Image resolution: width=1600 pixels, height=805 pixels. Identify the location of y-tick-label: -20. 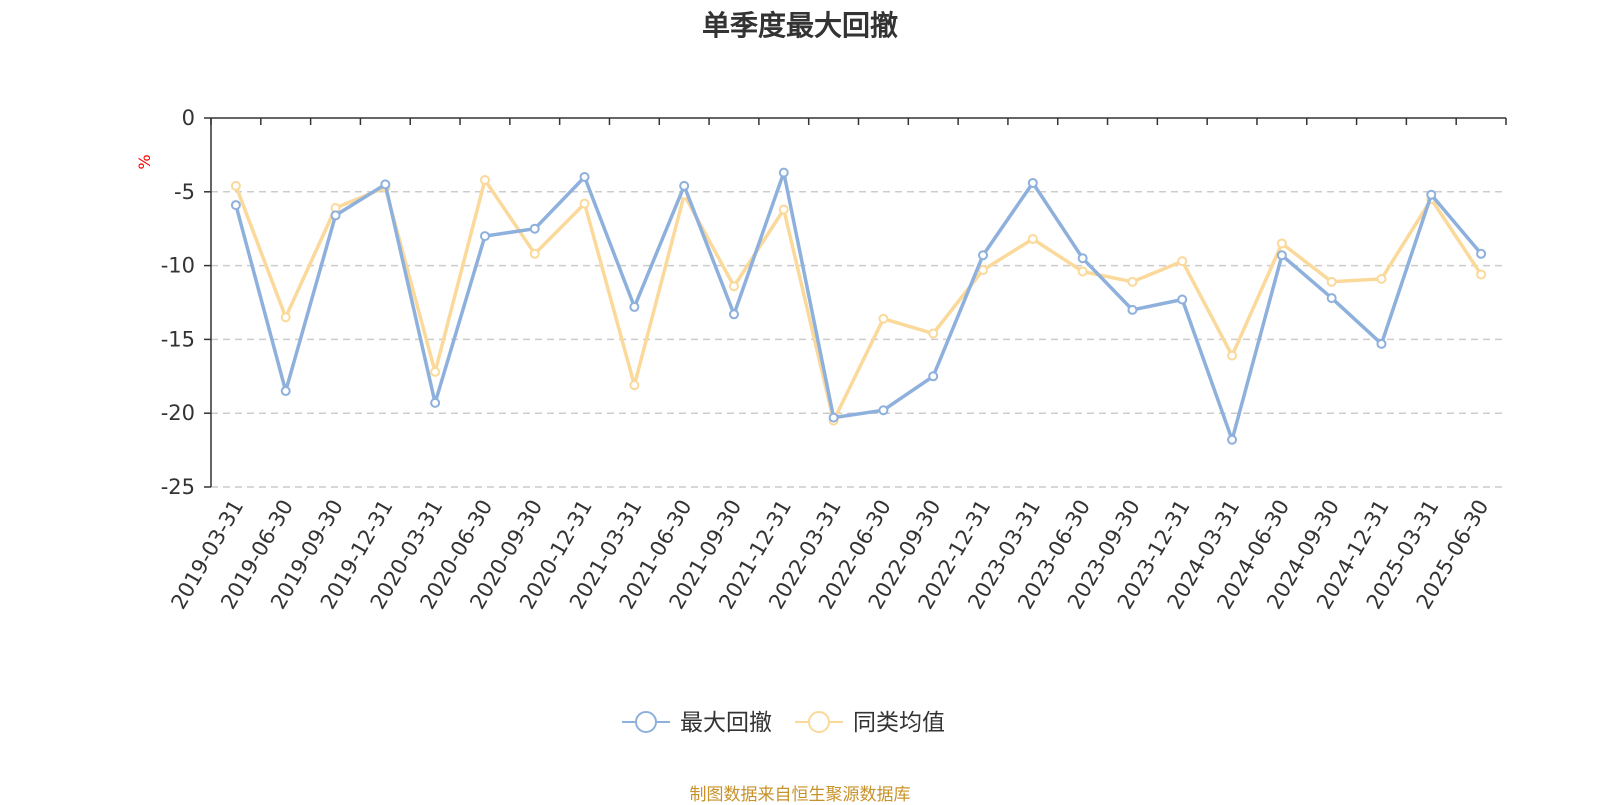
(178, 413).